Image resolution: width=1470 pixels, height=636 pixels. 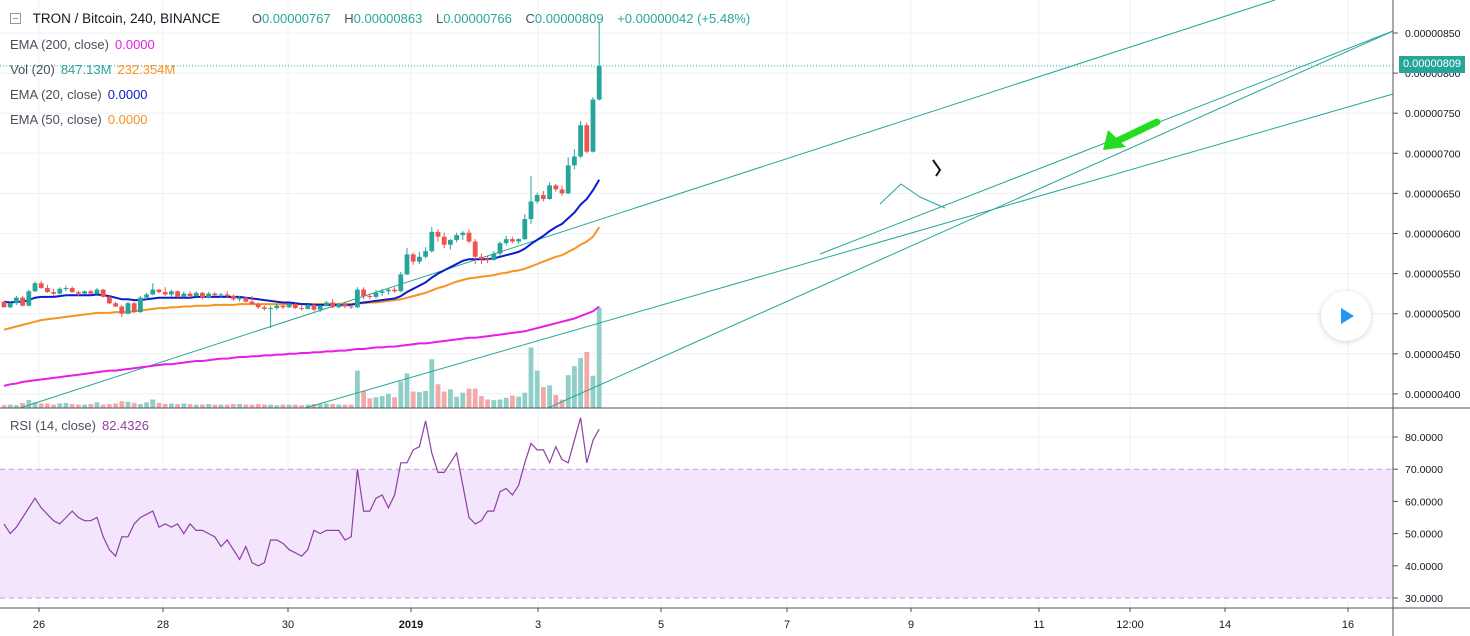 What do you see at coordinates (146, 69) in the screenshot?
I see `volume-ma-value: 232.354M` at bounding box center [146, 69].